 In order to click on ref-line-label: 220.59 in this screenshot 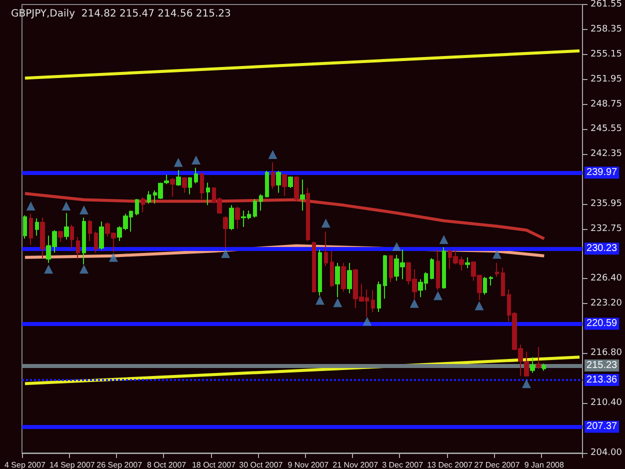, I will do `click(602, 324)`.